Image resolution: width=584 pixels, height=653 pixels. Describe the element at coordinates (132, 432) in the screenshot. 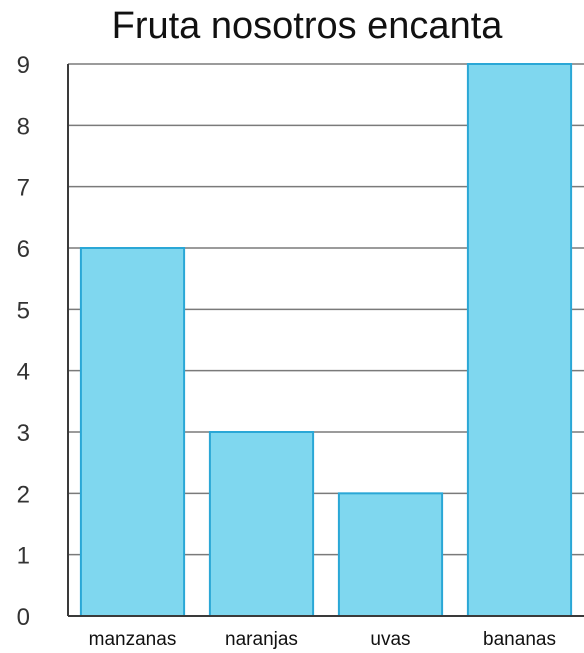

I see `bar-manzanas` at that location.